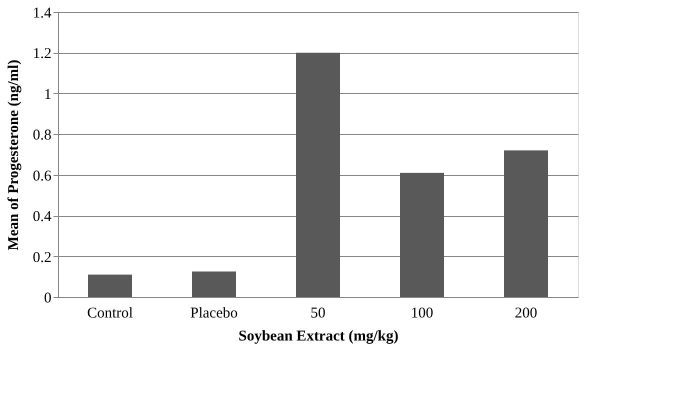  What do you see at coordinates (42, 258) in the screenshot?
I see `y-tick-label: 0.2` at bounding box center [42, 258].